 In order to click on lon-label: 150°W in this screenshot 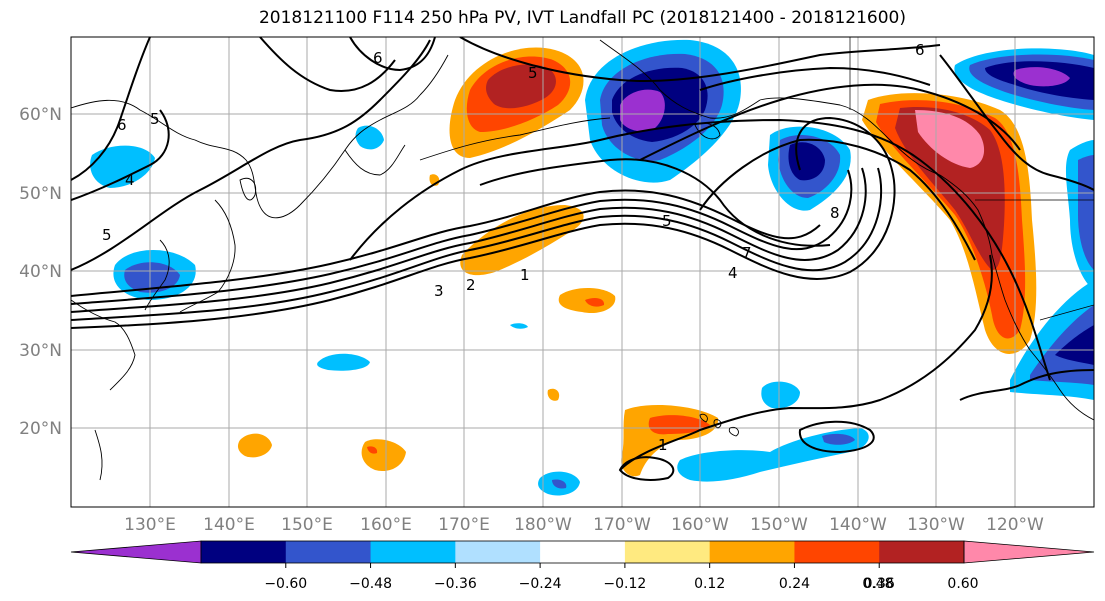, I will do `click(779, 525)`.